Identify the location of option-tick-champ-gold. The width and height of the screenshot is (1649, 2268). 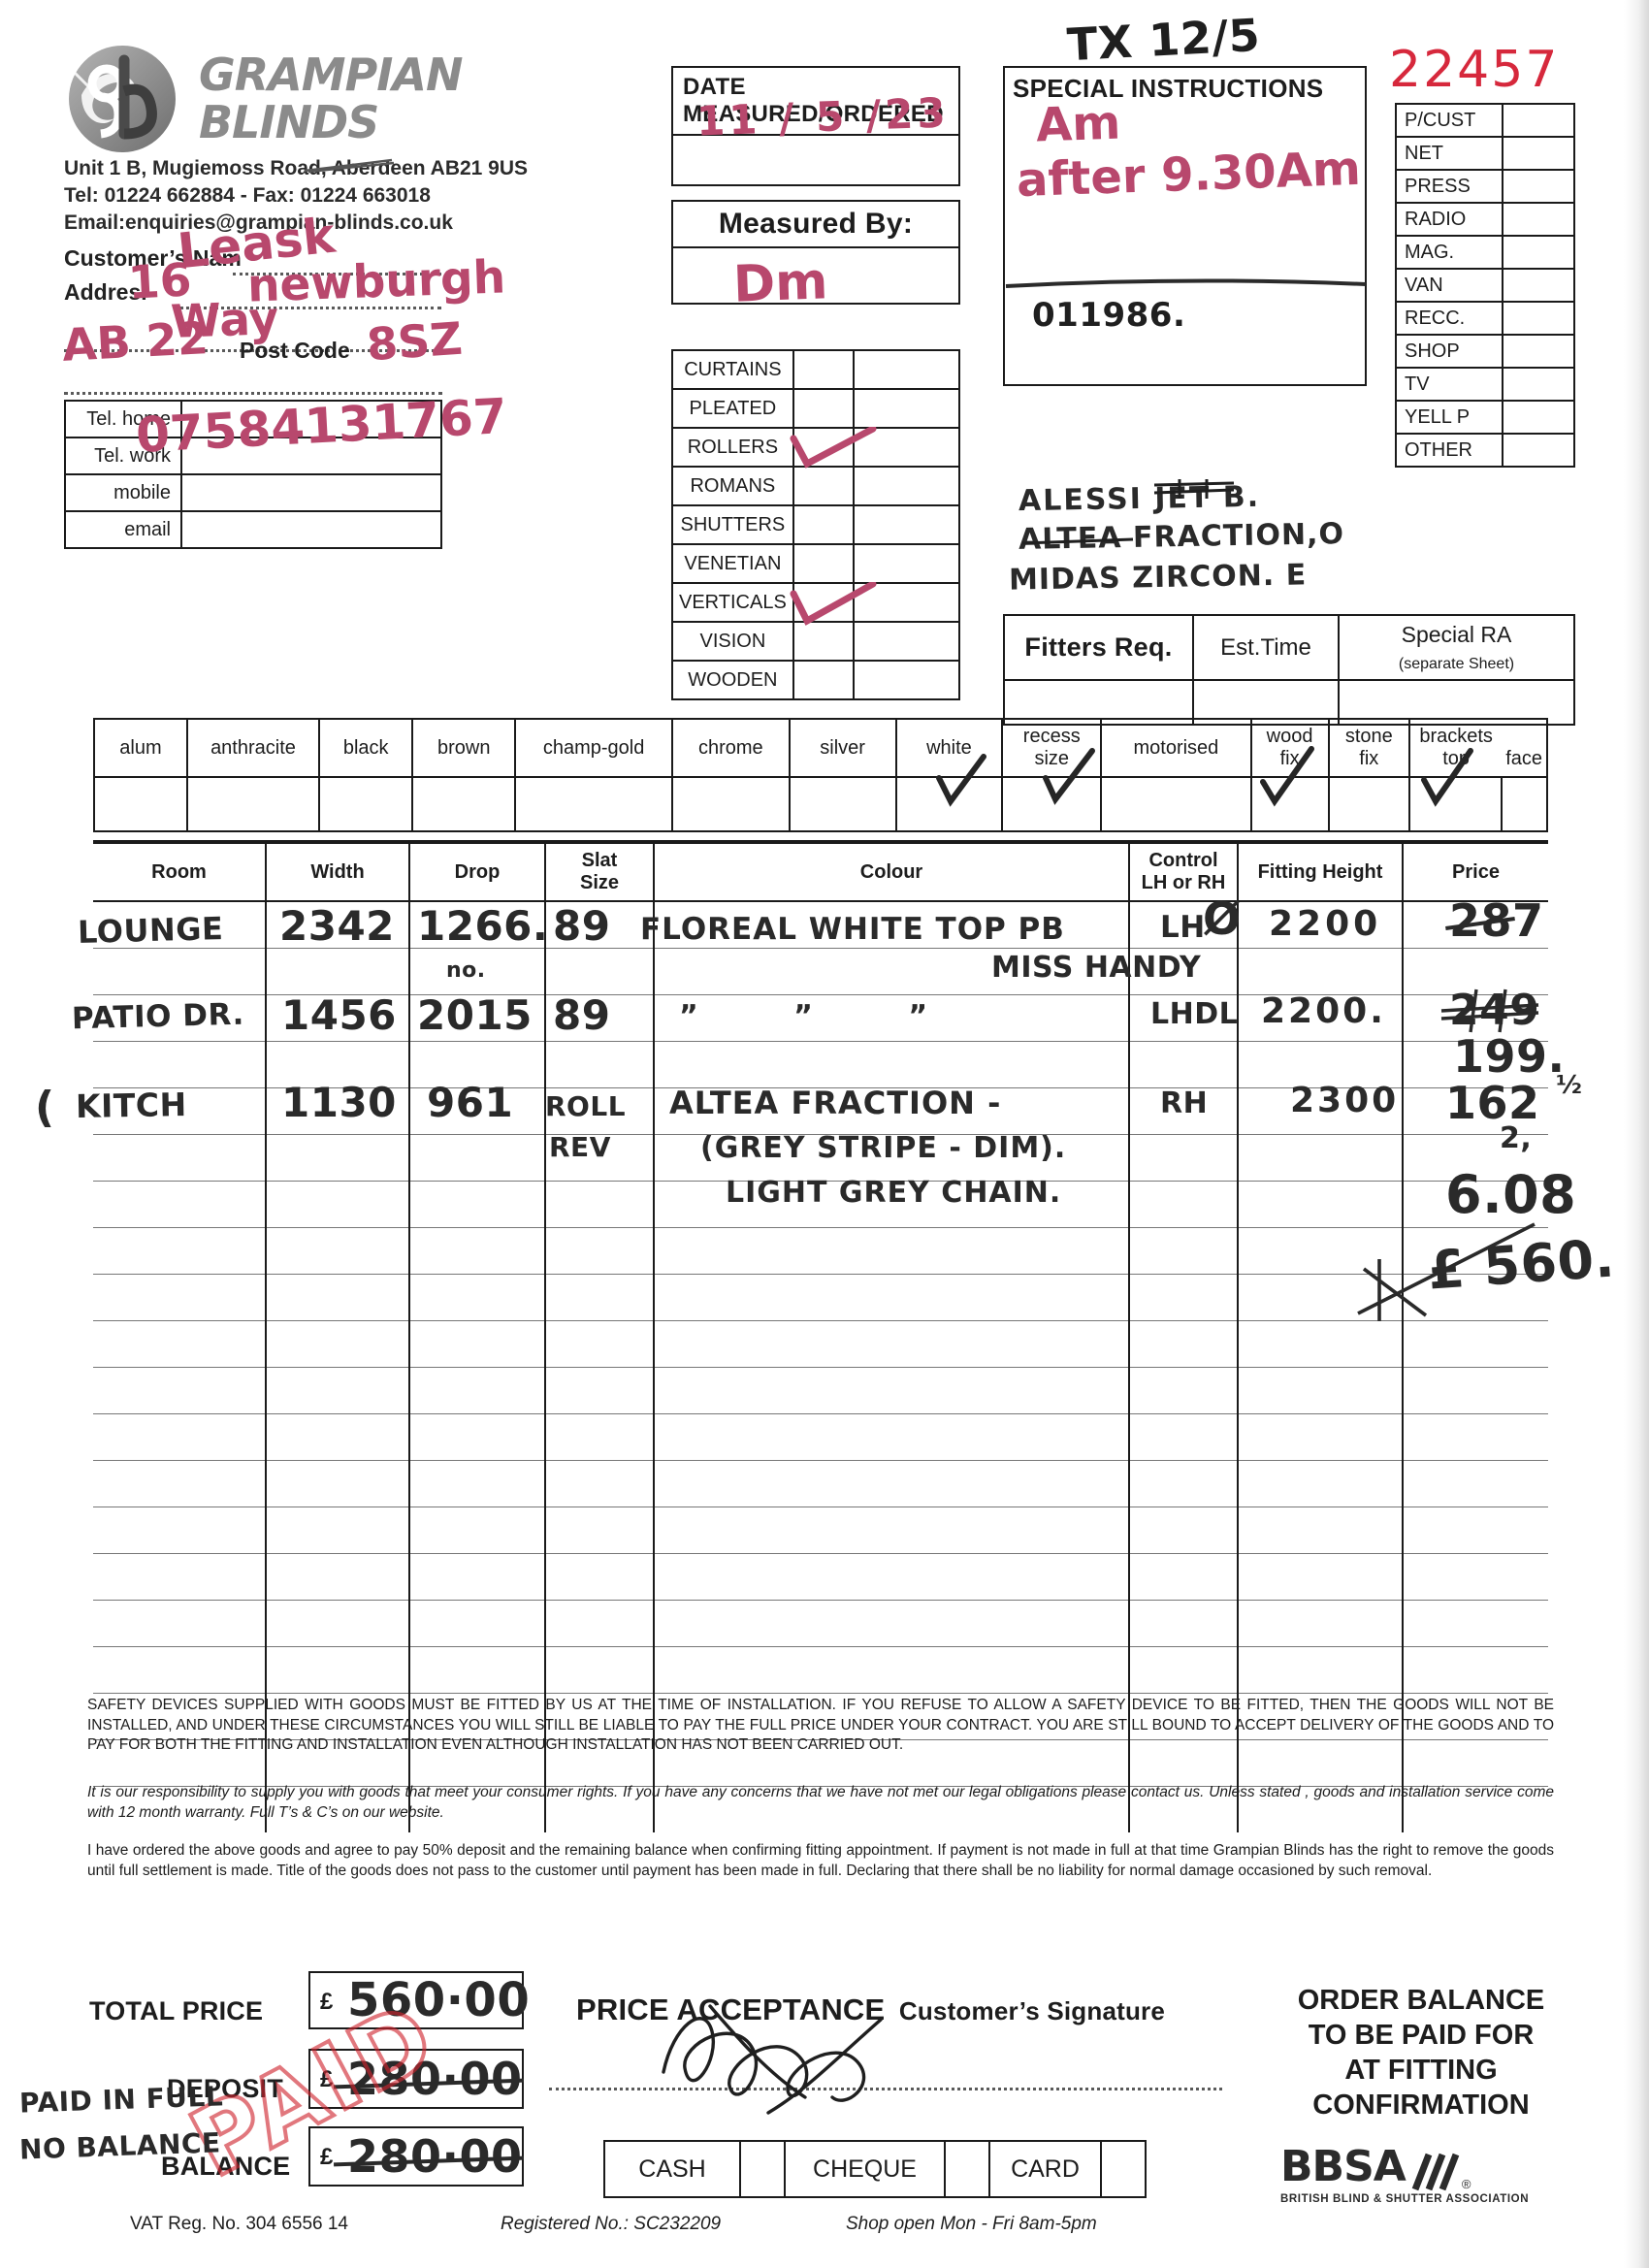
(593, 804).